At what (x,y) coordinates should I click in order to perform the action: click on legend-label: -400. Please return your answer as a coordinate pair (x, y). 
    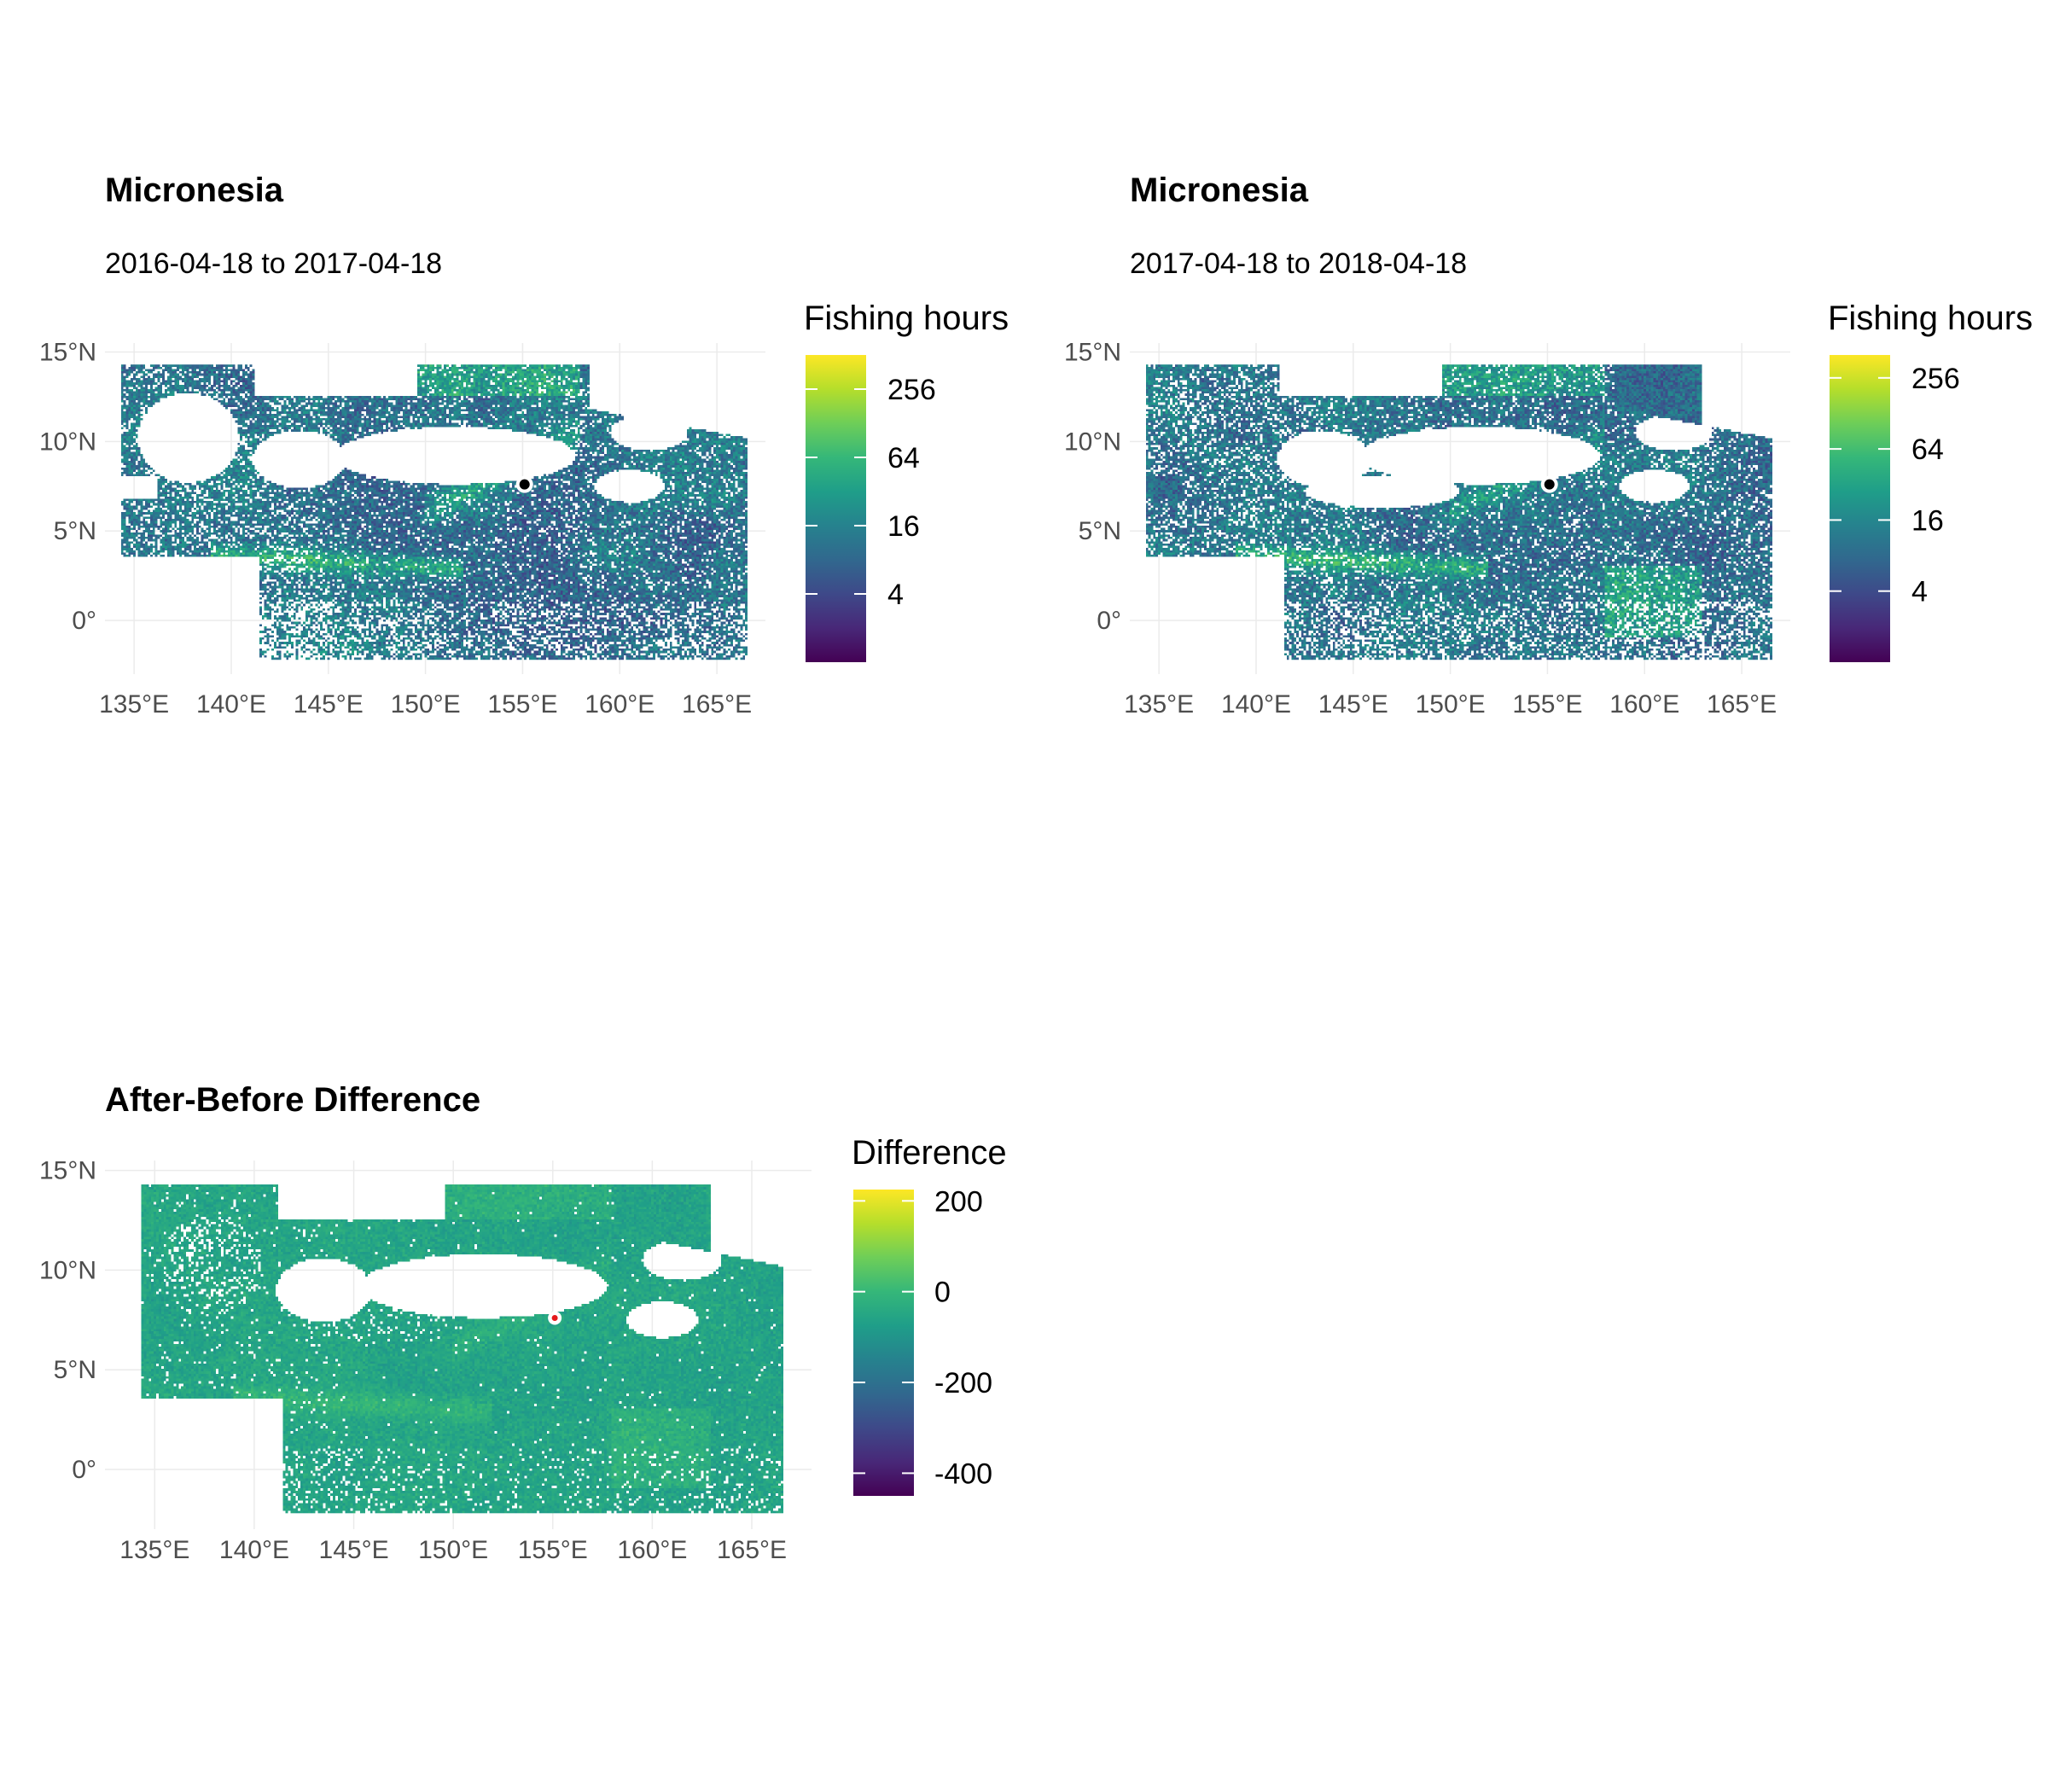
    Looking at the image, I should click on (963, 1473).